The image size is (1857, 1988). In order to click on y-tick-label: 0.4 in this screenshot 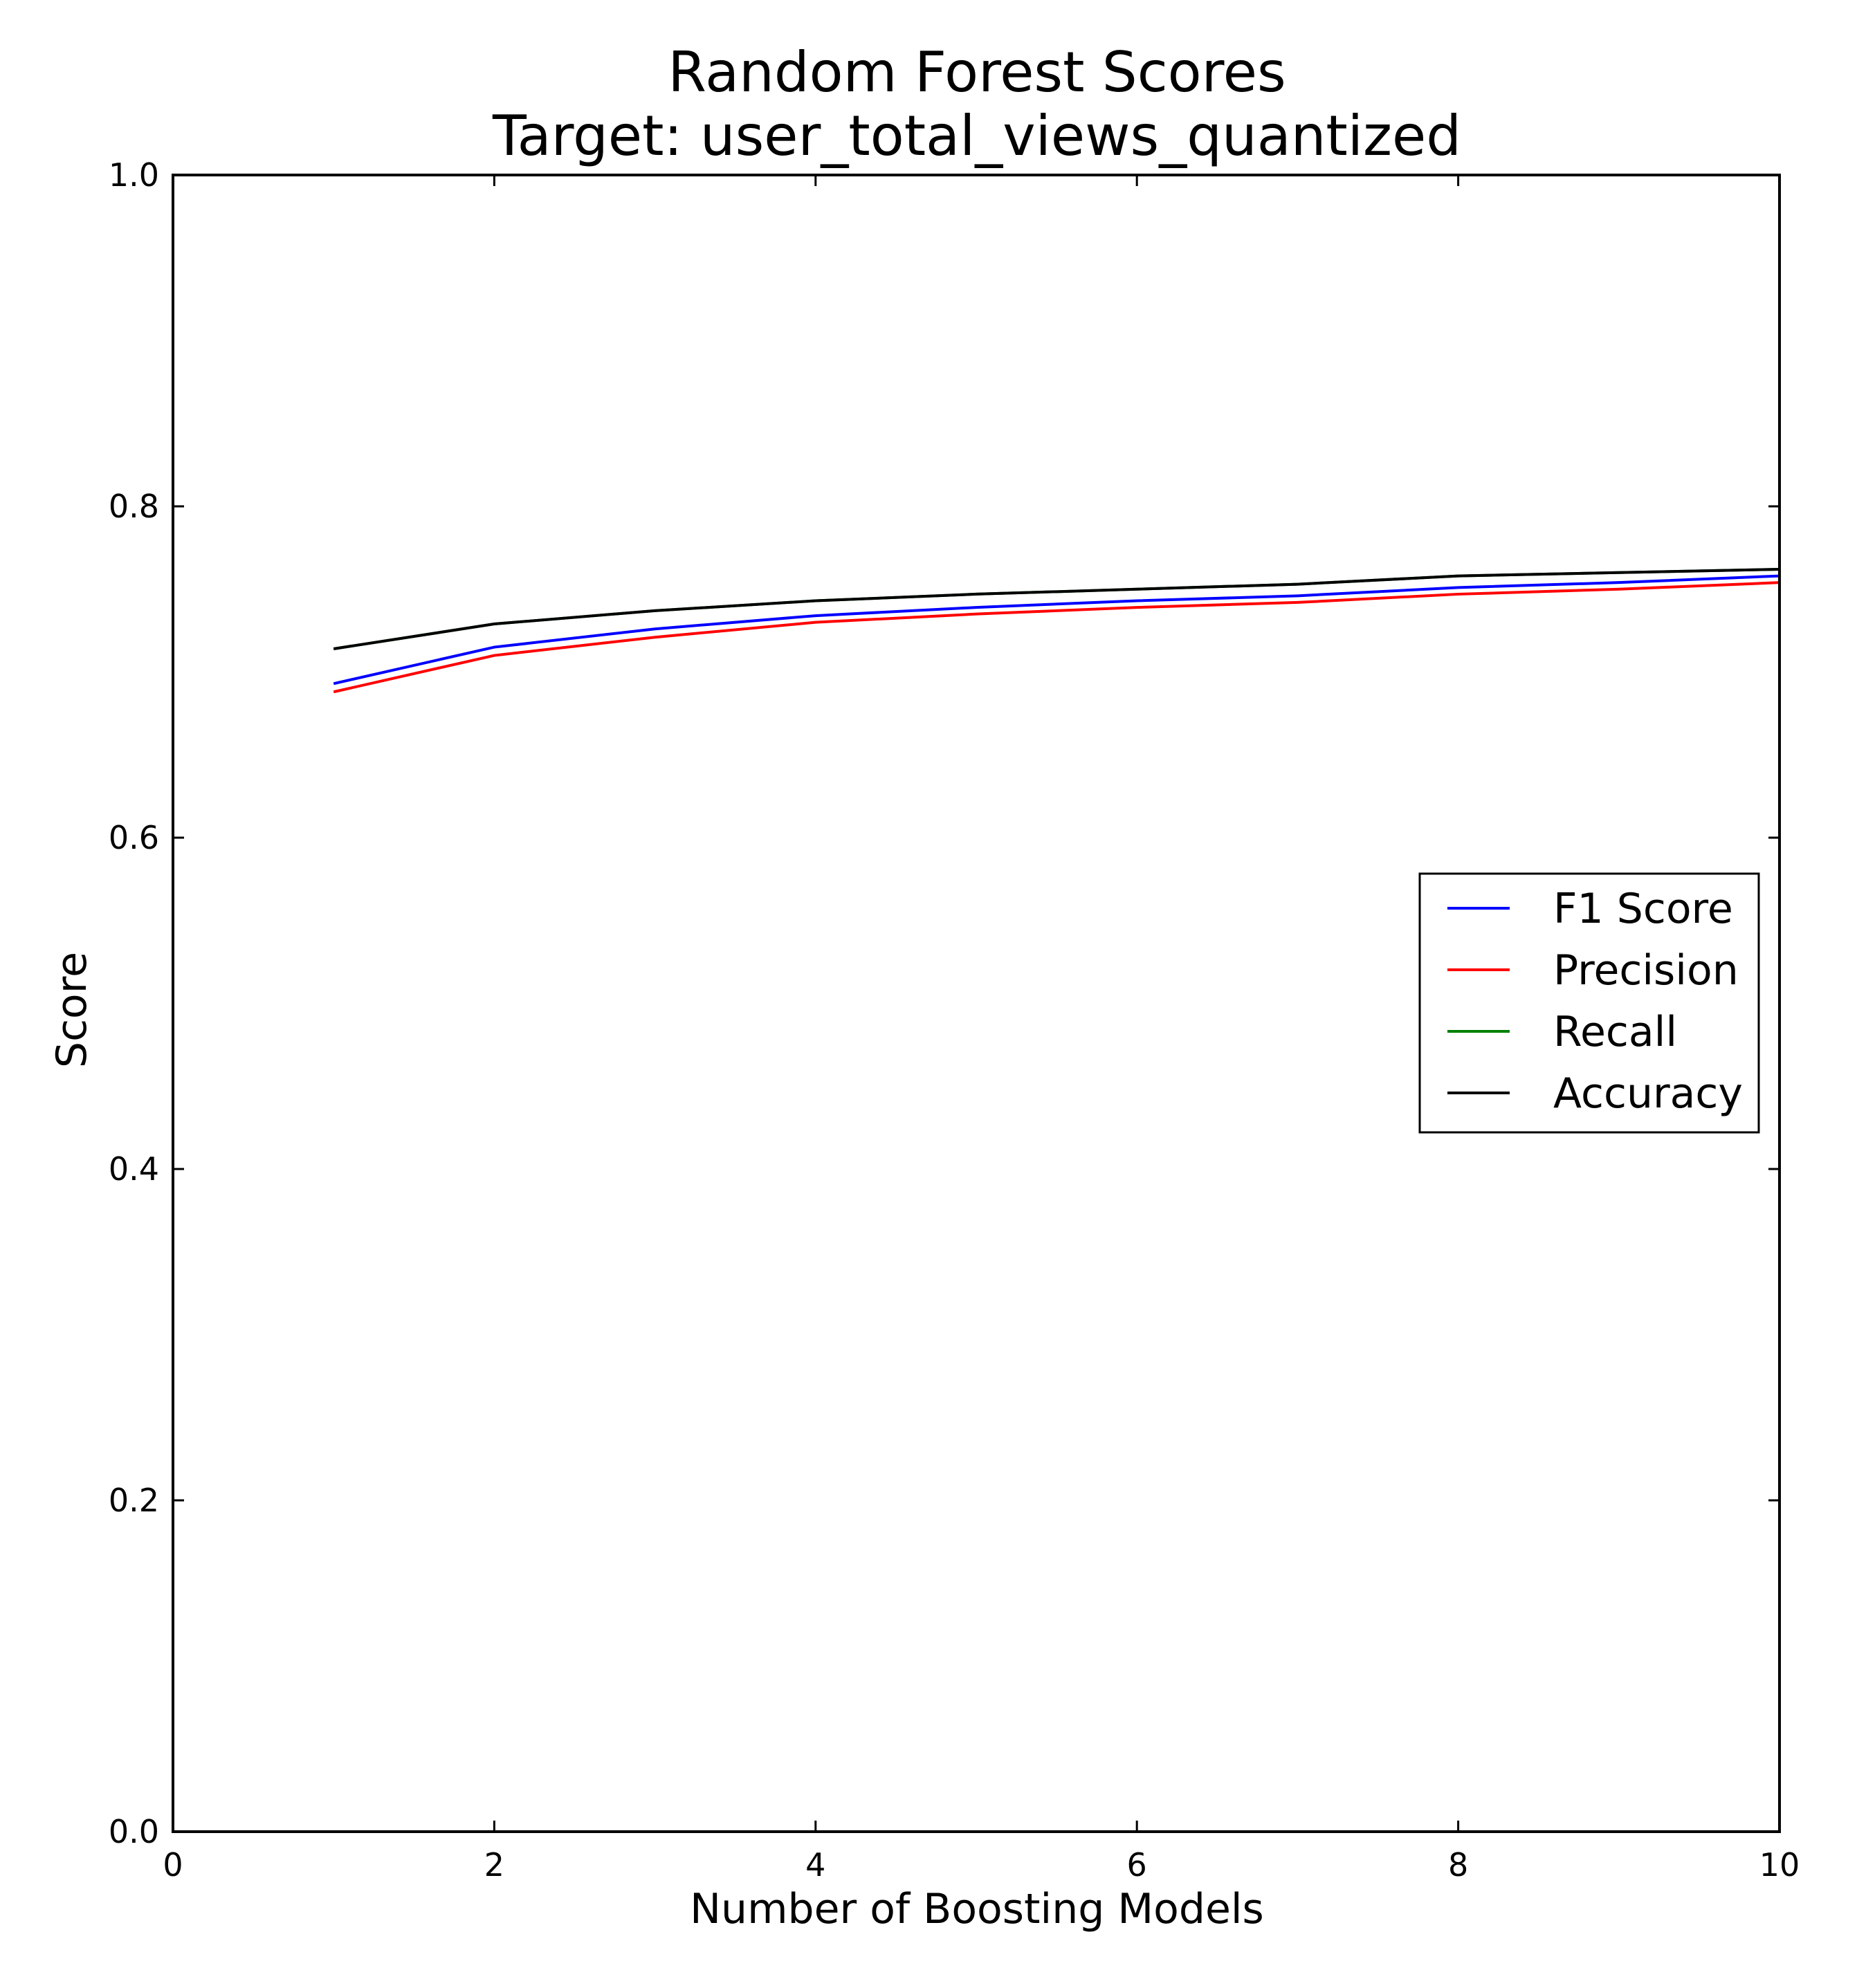, I will do `click(134, 1169)`.